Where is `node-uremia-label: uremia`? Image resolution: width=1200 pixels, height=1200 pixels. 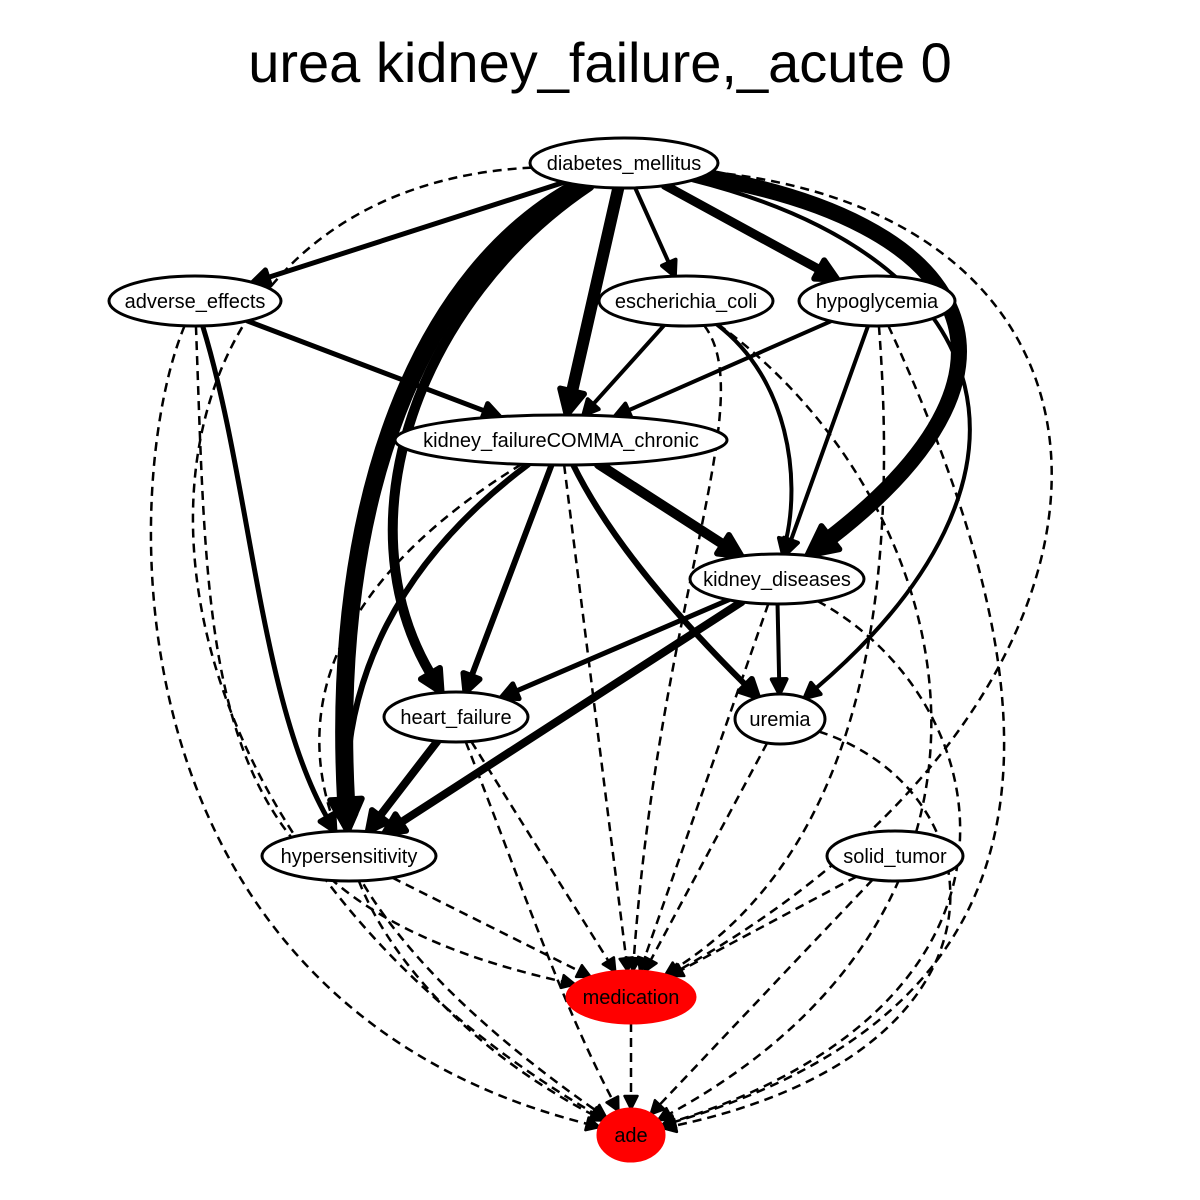 node-uremia-label: uremia is located at coordinates (780, 720).